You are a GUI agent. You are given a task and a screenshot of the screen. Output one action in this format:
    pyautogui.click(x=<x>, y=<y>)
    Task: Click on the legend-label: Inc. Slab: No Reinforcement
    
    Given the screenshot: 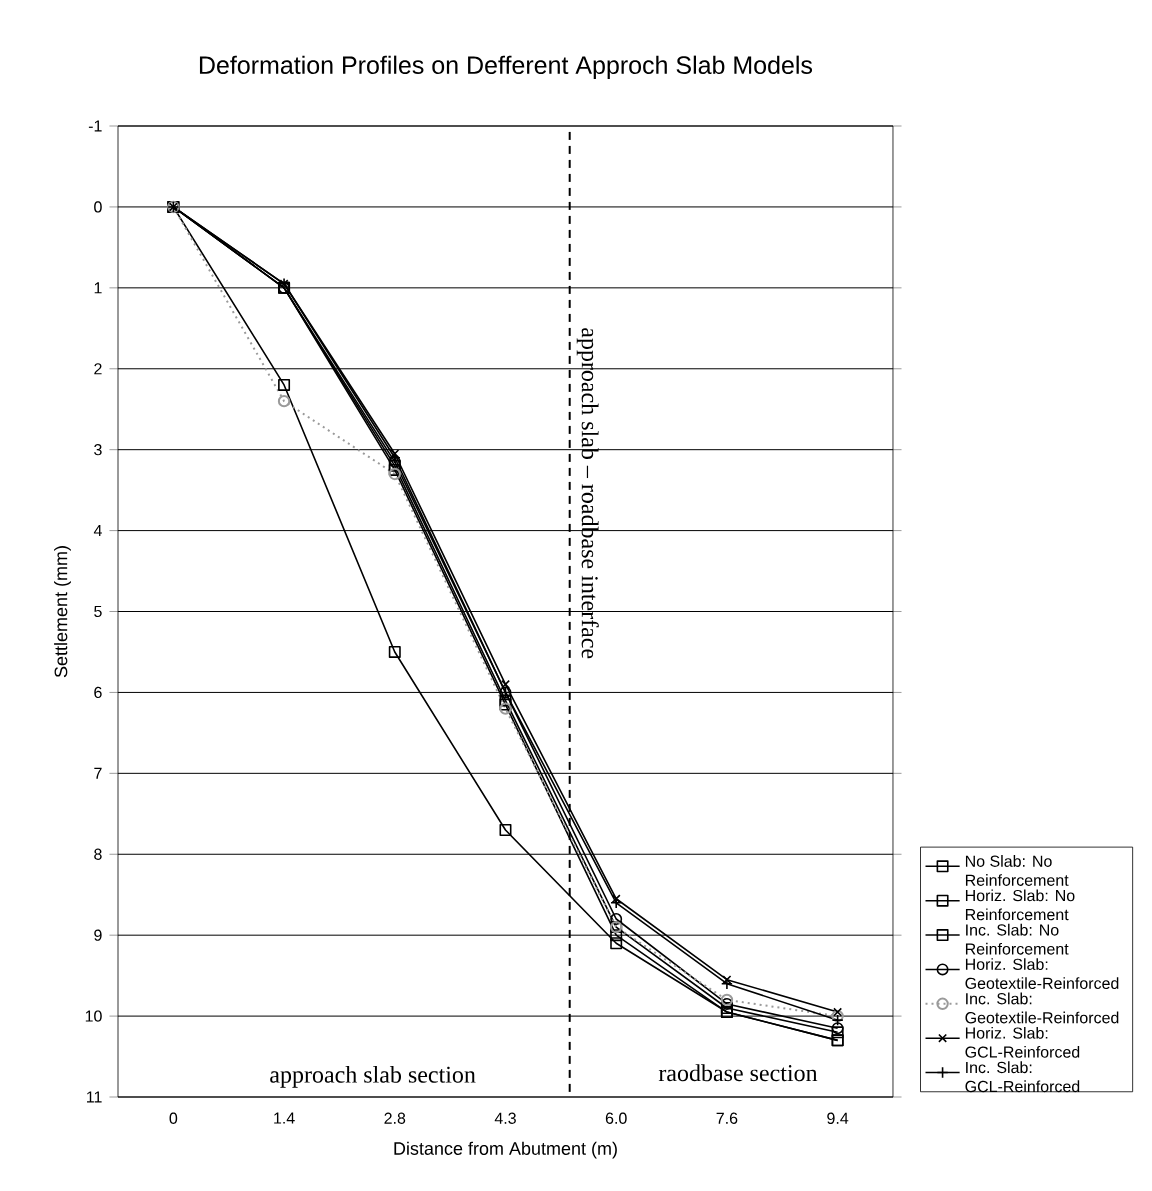 What is the action you would take?
    pyautogui.click(x=1017, y=939)
    